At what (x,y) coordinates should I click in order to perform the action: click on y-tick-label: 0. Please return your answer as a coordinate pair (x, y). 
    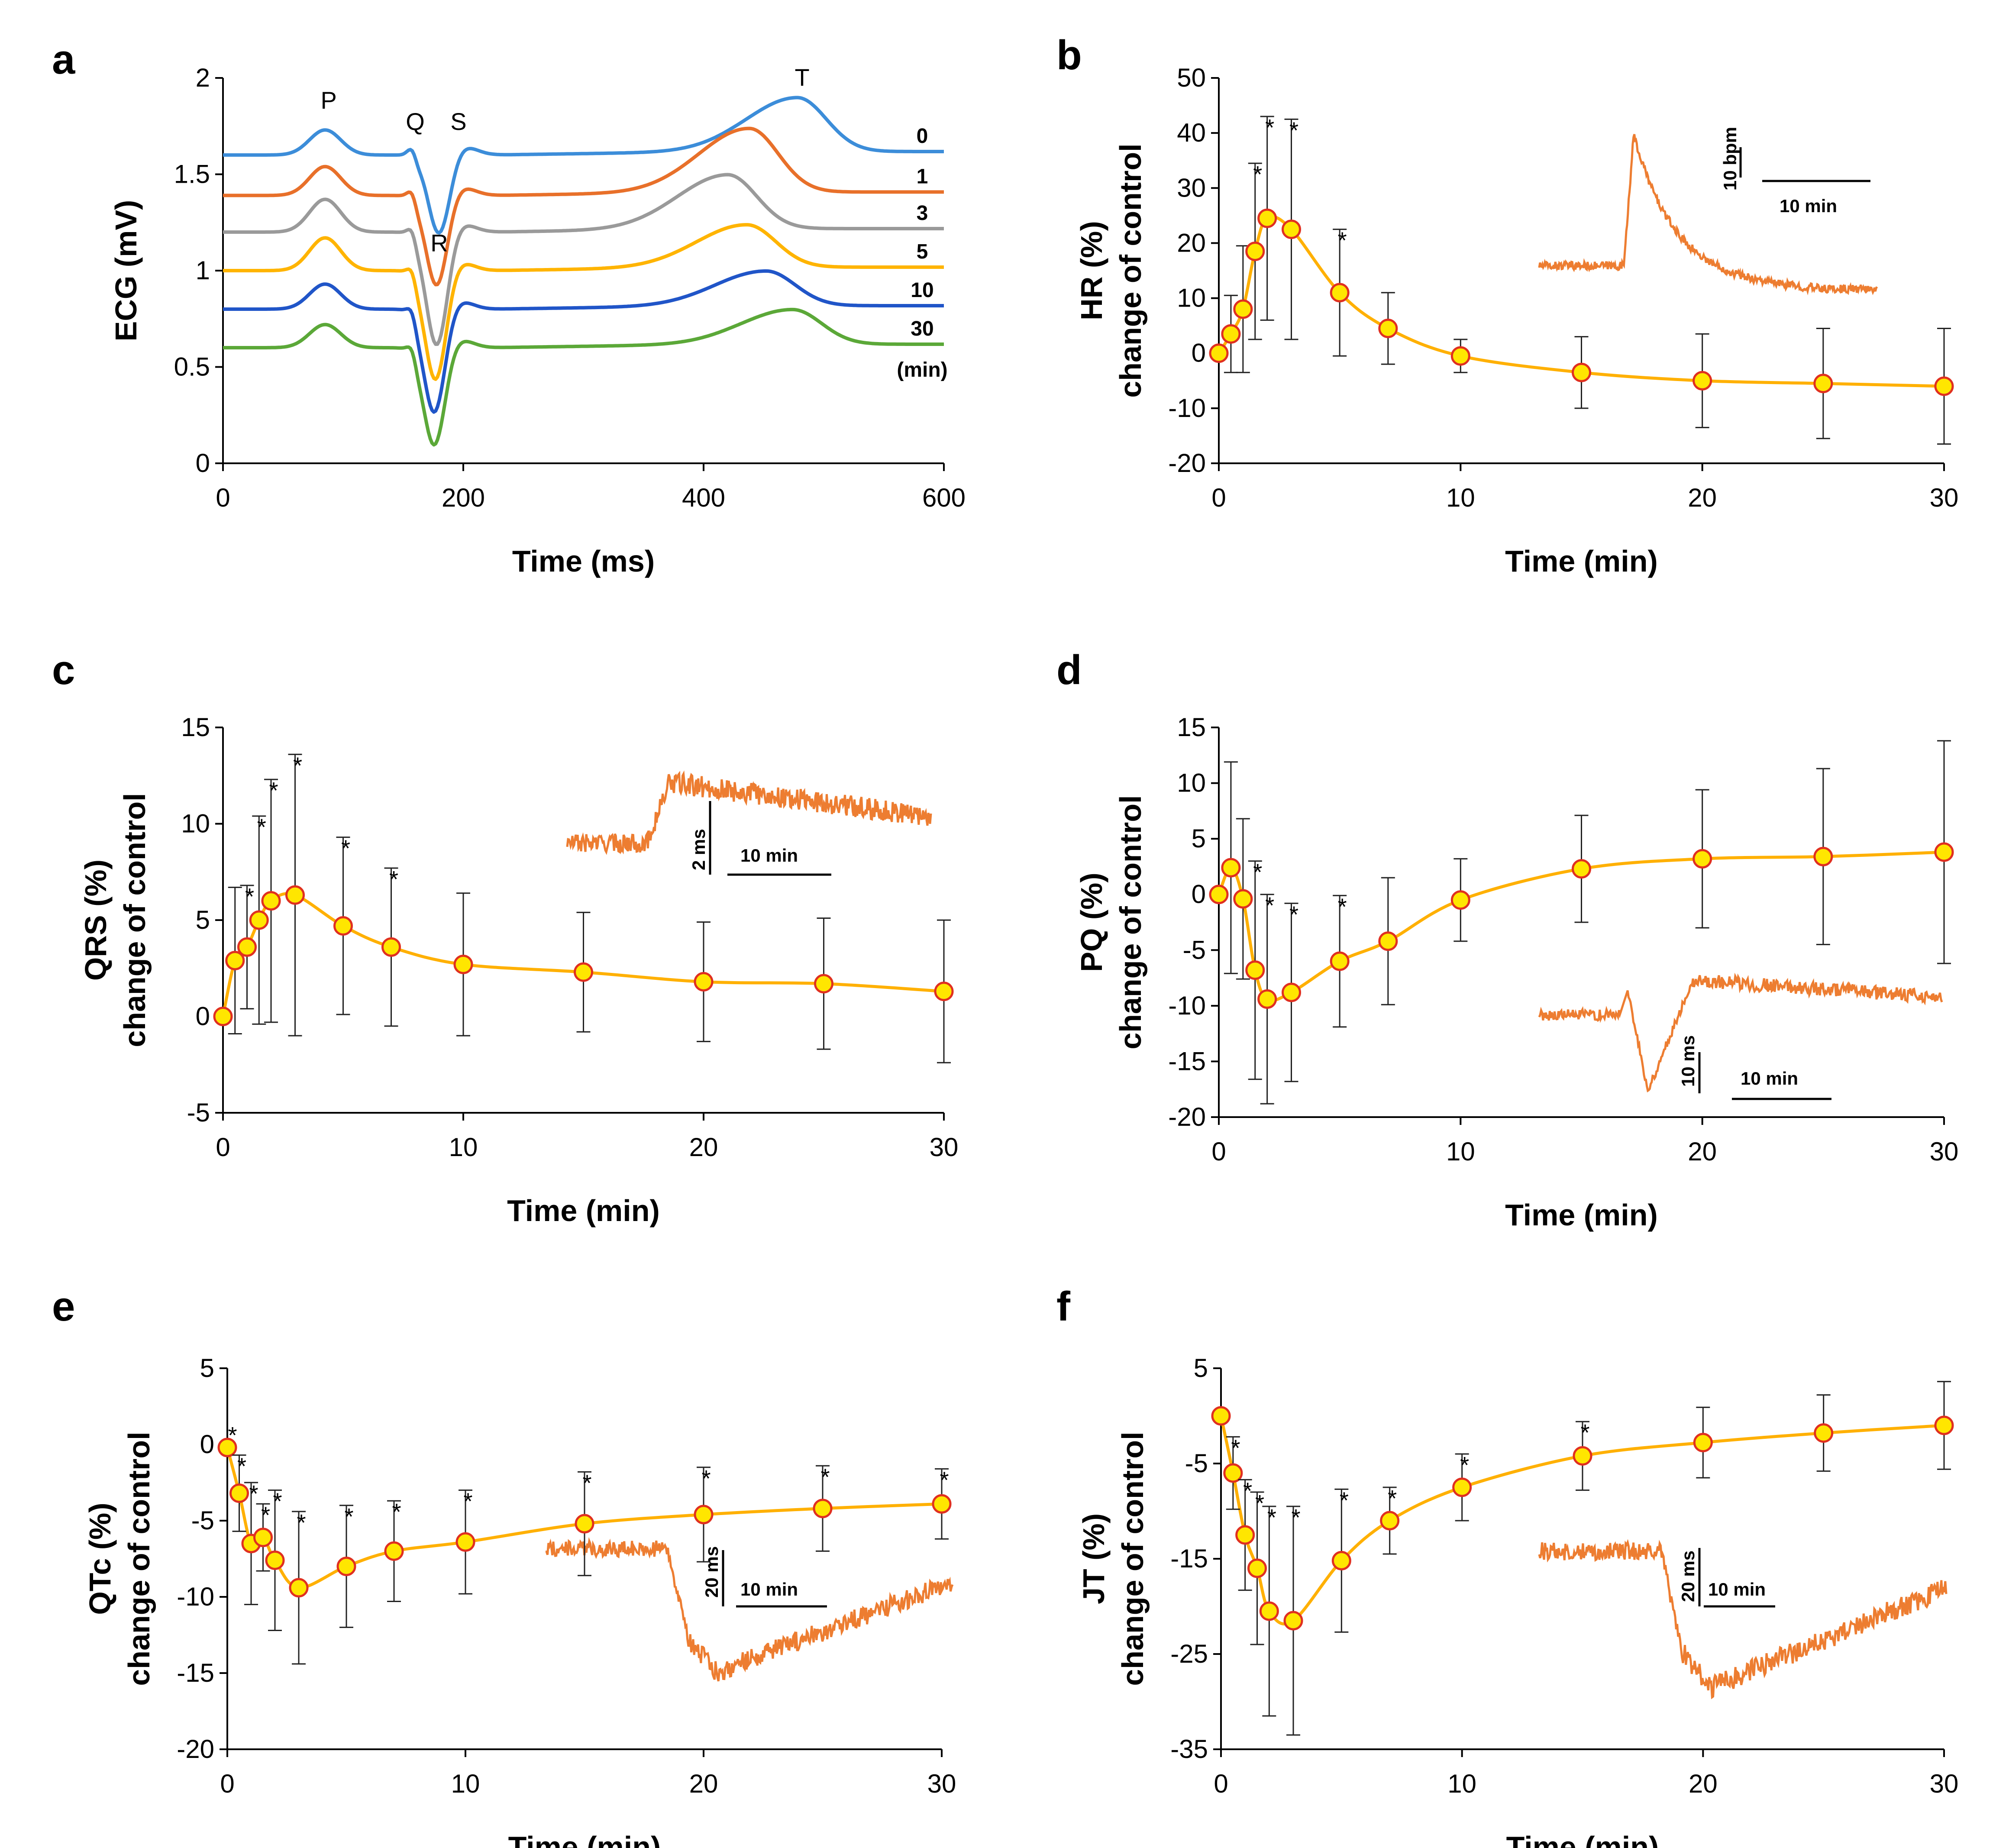
    Looking at the image, I should click on (203, 1016).